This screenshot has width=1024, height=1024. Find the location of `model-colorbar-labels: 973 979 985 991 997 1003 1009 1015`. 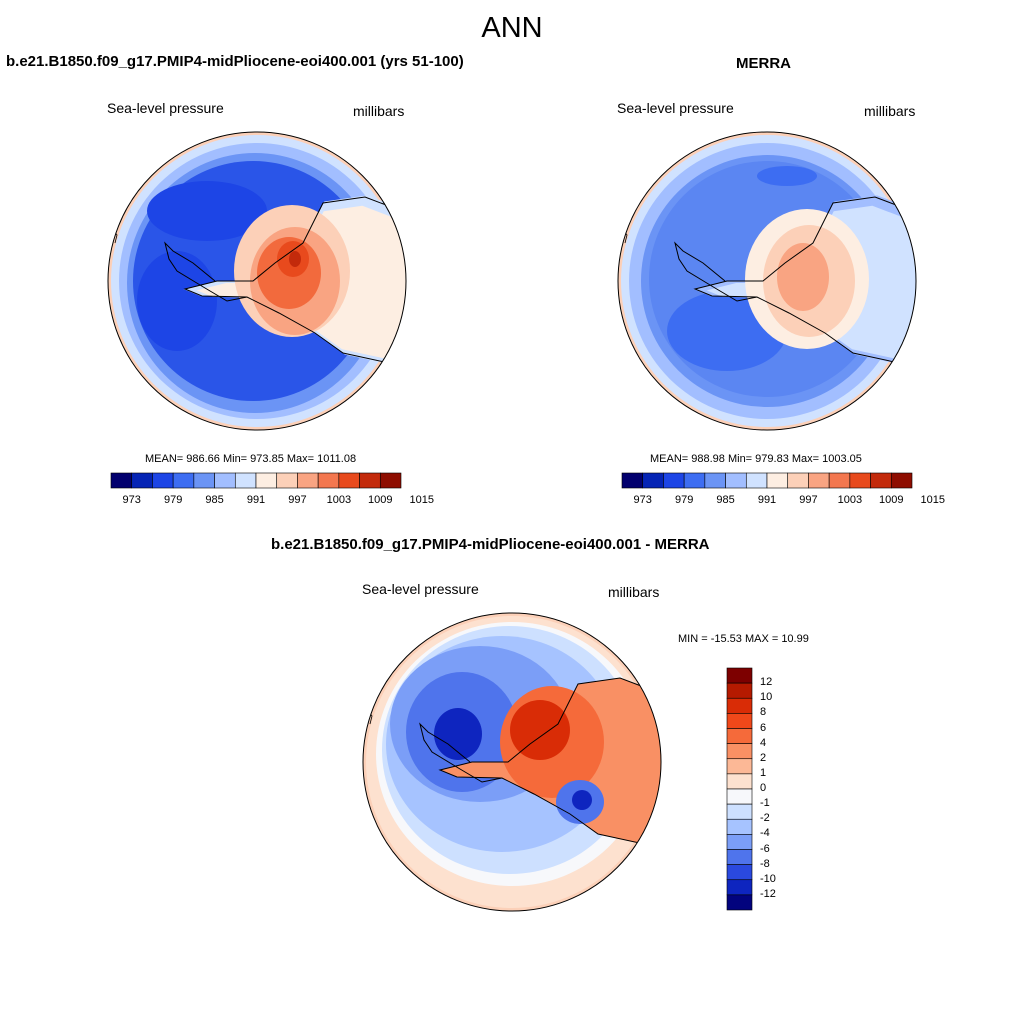

model-colorbar-labels: 973 979 985 991 997 1003 1009 1015 is located at coordinates (272, 501).